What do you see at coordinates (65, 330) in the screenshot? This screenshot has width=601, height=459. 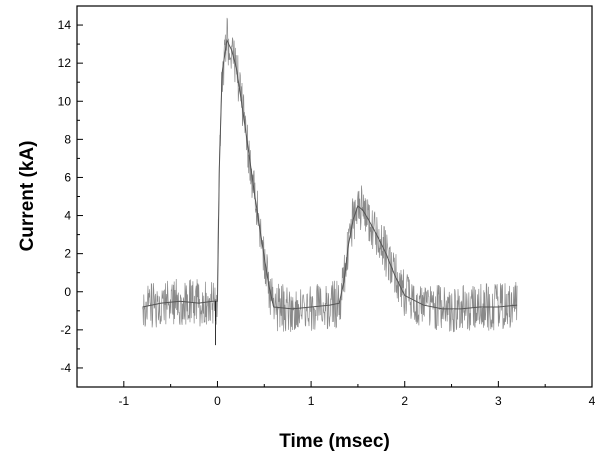 I see `y-tick-label: -2` at bounding box center [65, 330].